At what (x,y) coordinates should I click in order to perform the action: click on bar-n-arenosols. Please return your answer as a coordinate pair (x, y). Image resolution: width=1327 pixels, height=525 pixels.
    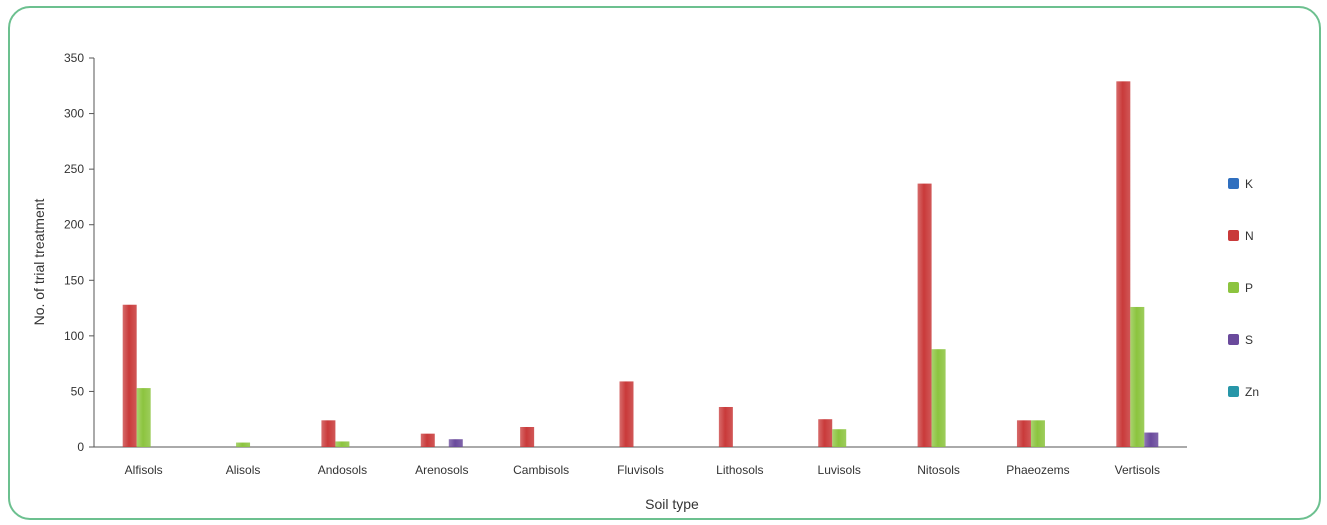
    Looking at the image, I should click on (427, 440).